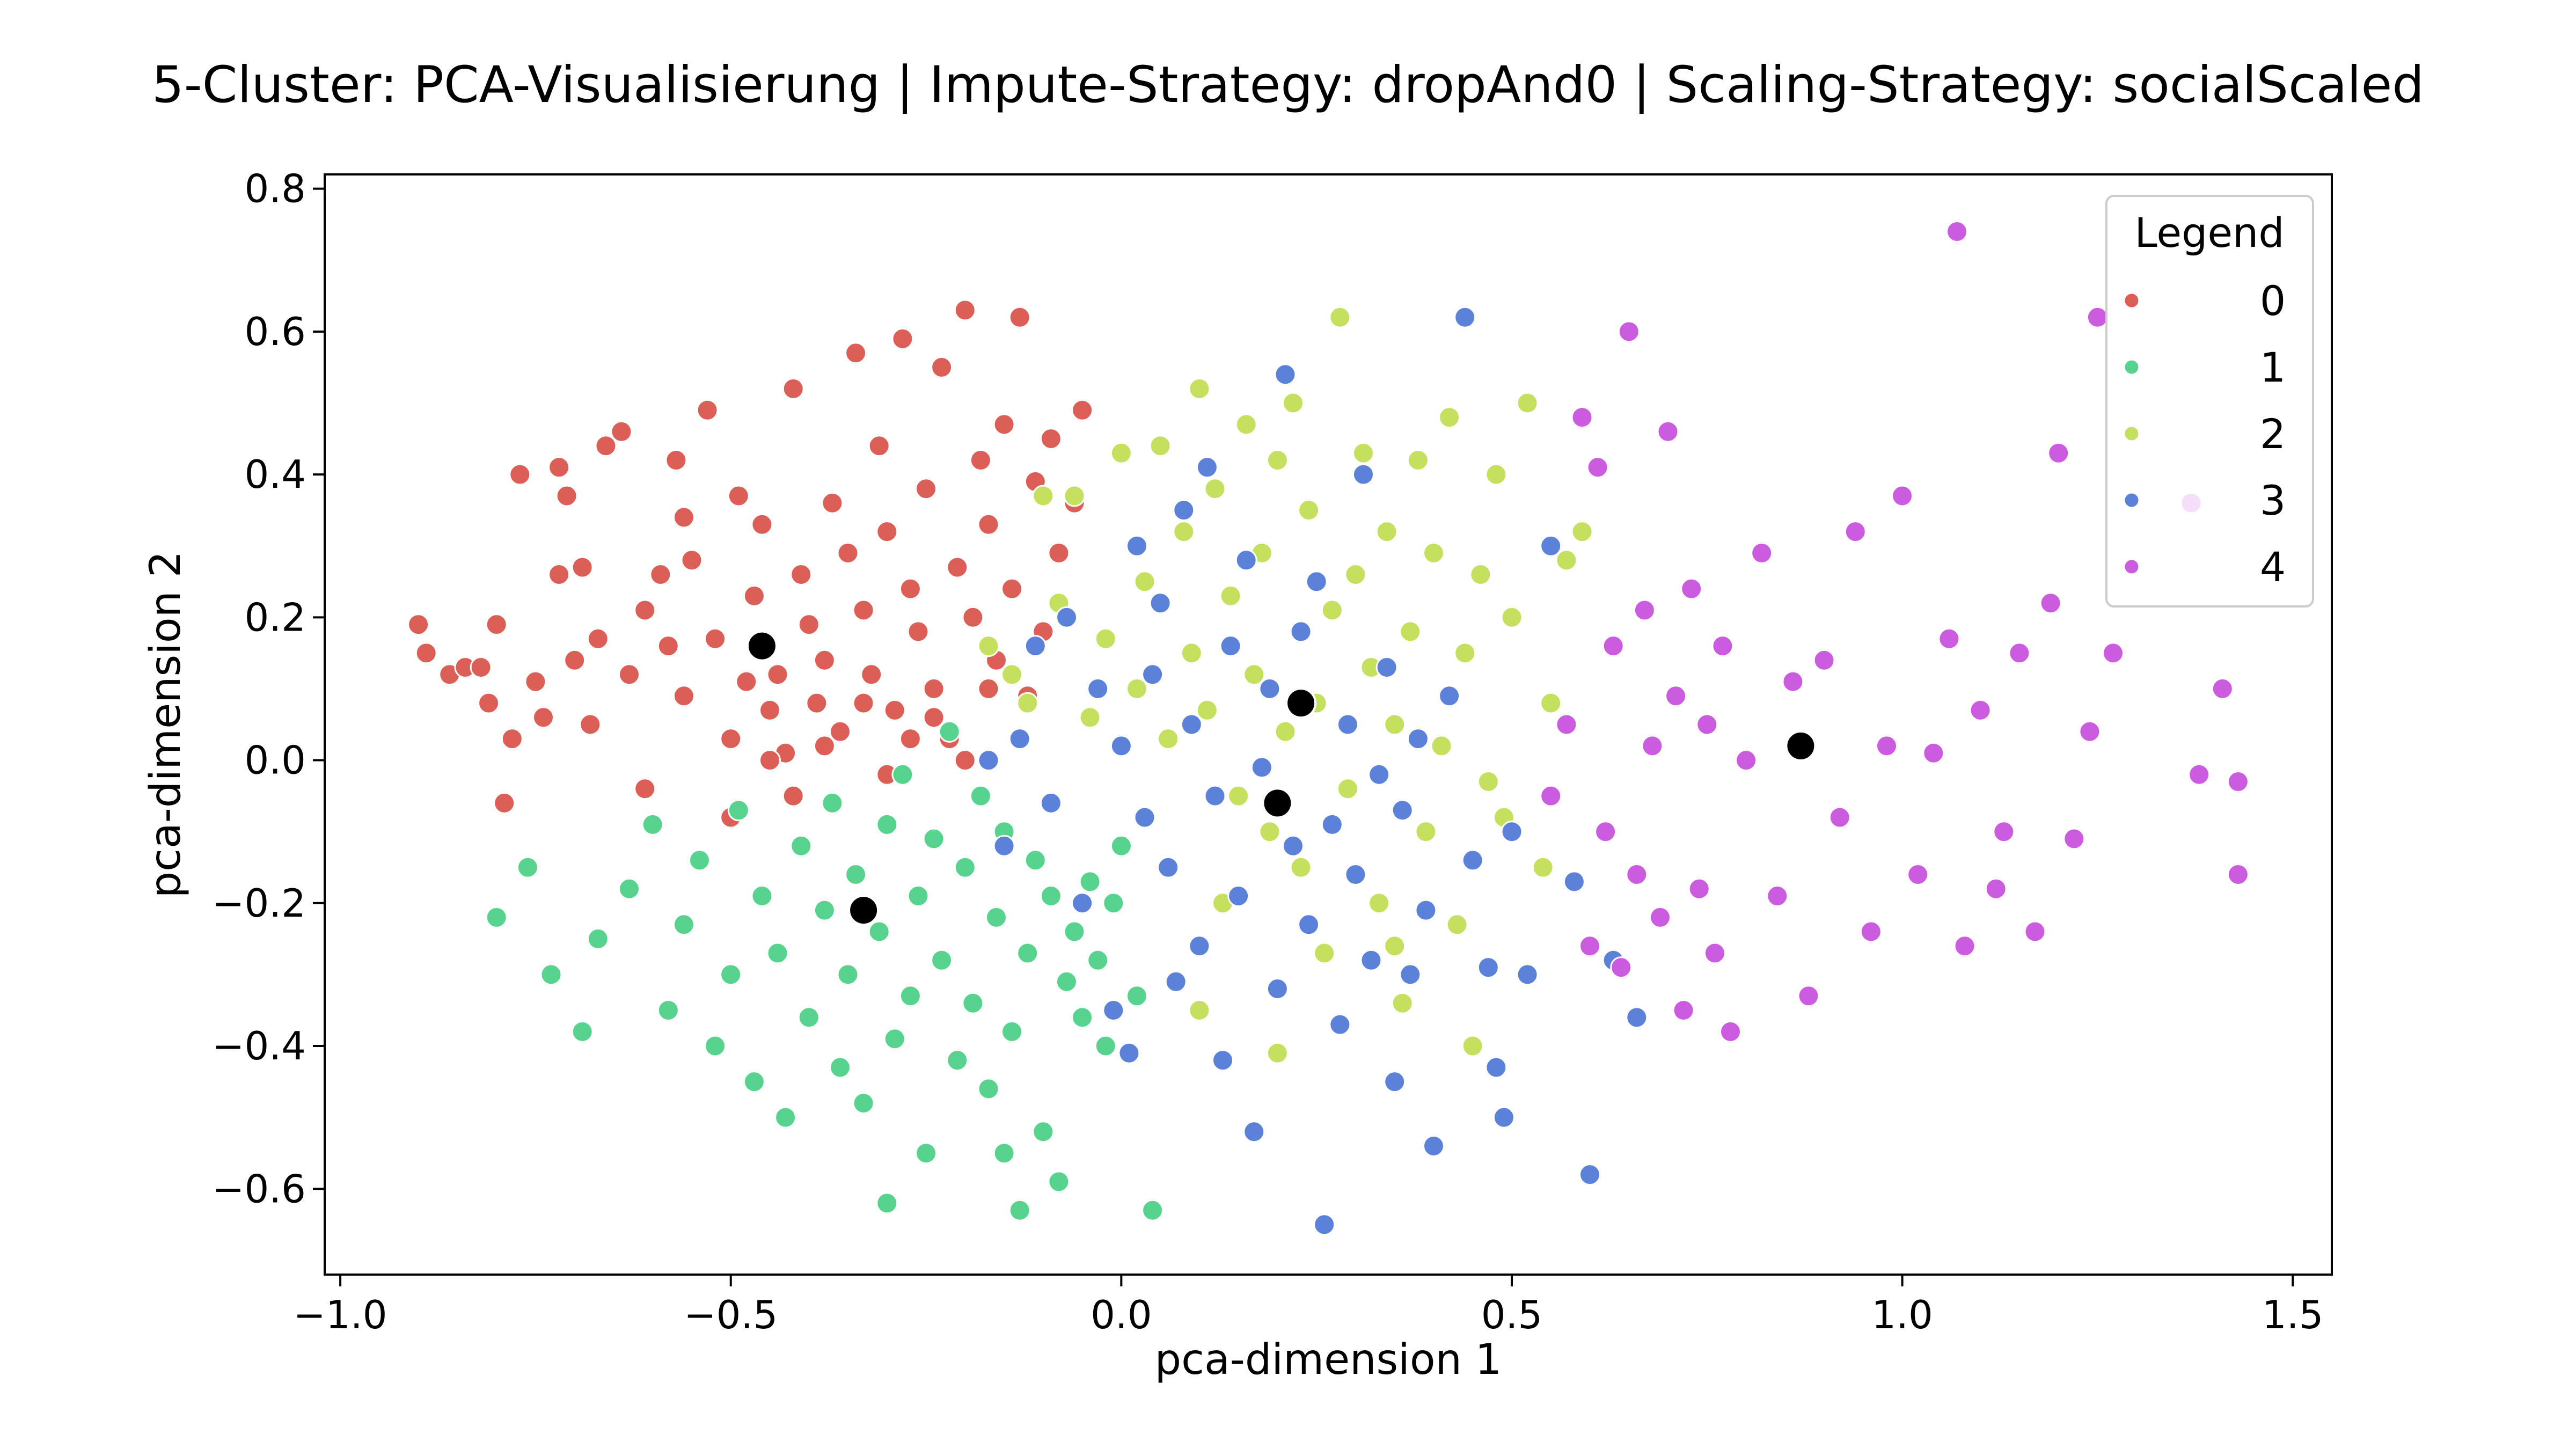  What do you see at coordinates (2293, 1314) in the screenshot?
I see `x-tick-label: 1.5` at bounding box center [2293, 1314].